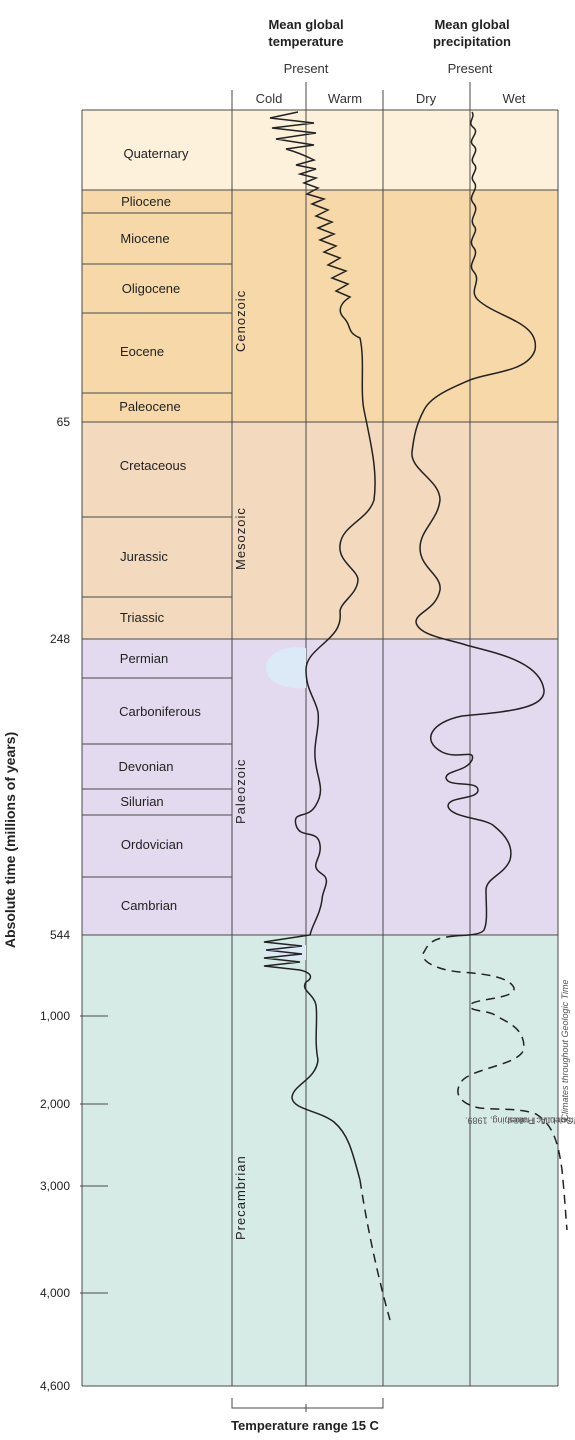 The image size is (575, 1440). What do you see at coordinates (149, 905) in the screenshot?
I see `period-cambrian: Cambrian` at bounding box center [149, 905].